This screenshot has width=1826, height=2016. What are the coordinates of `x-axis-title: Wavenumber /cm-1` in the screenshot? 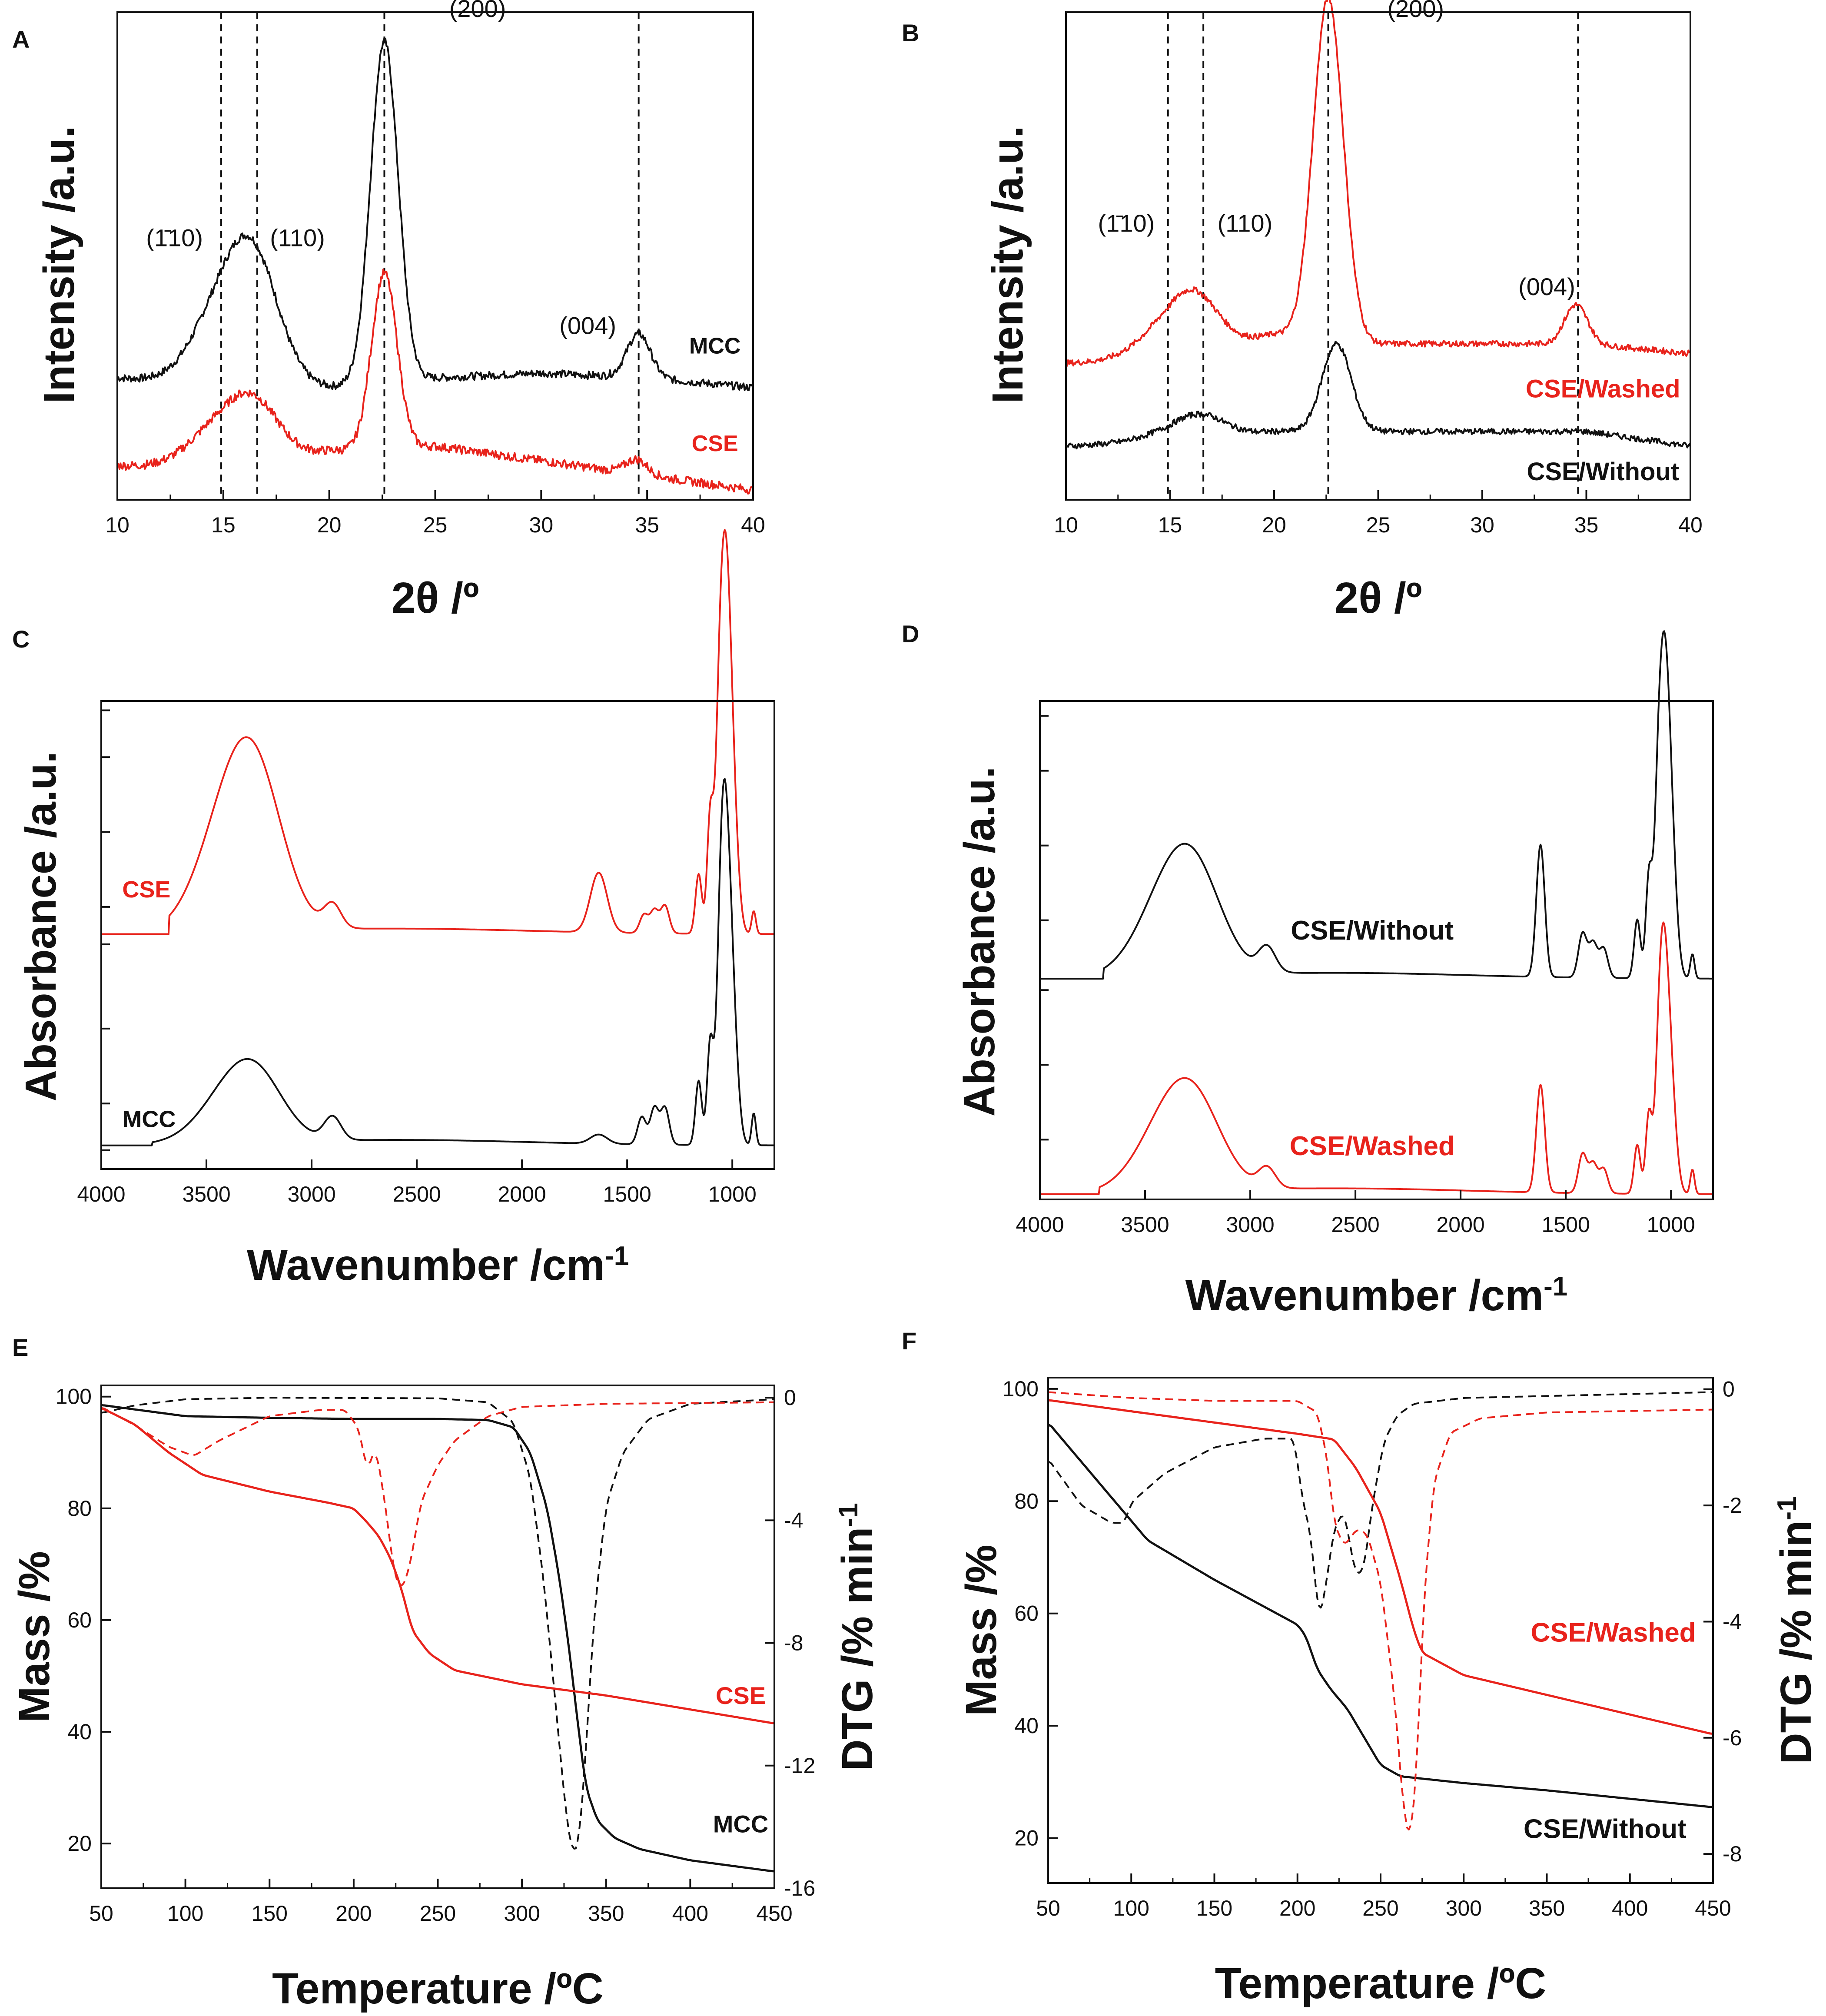 It's located at (1376, 1295).